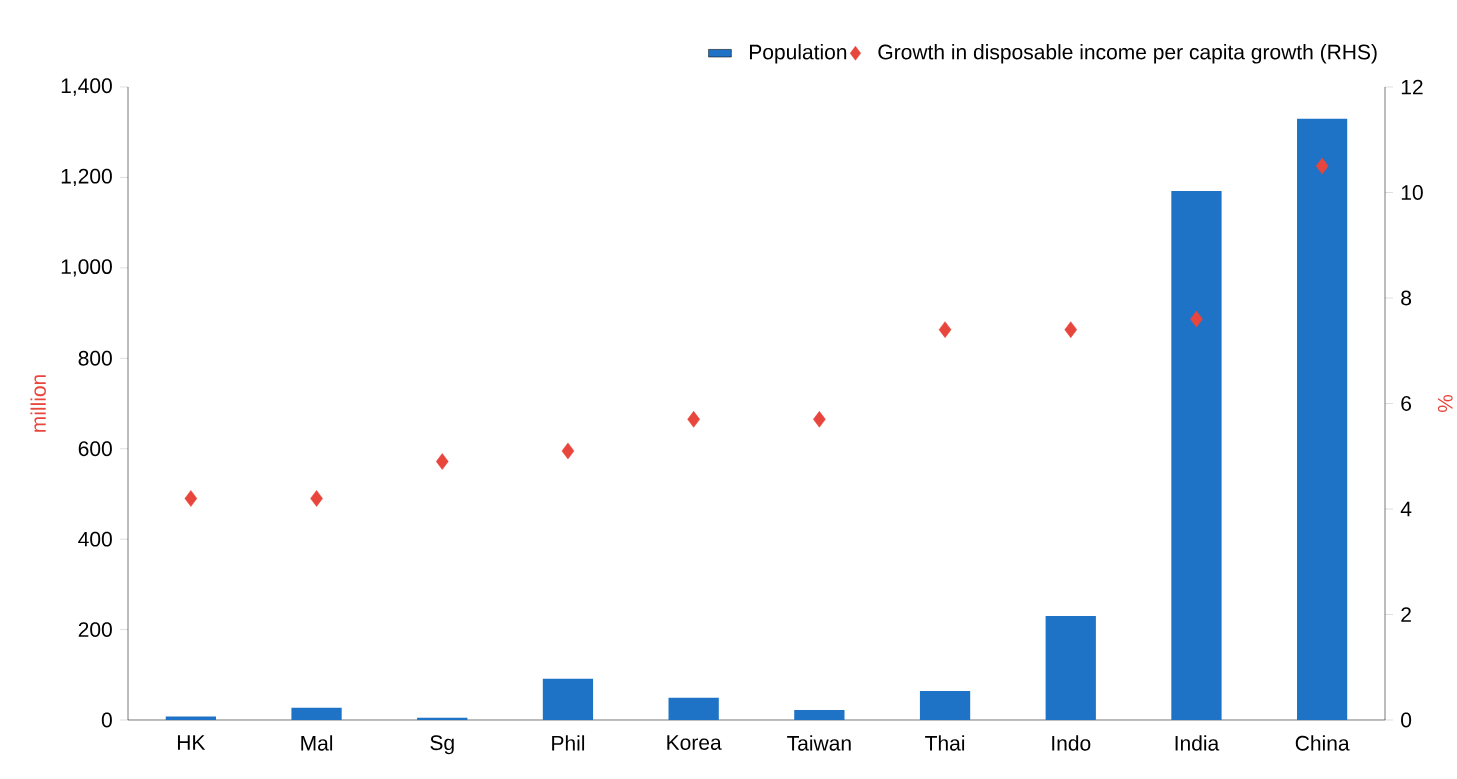  Describe the element at coordinates (1197, 743) in the screenshot. I see `x-tick-label: India` at that location.